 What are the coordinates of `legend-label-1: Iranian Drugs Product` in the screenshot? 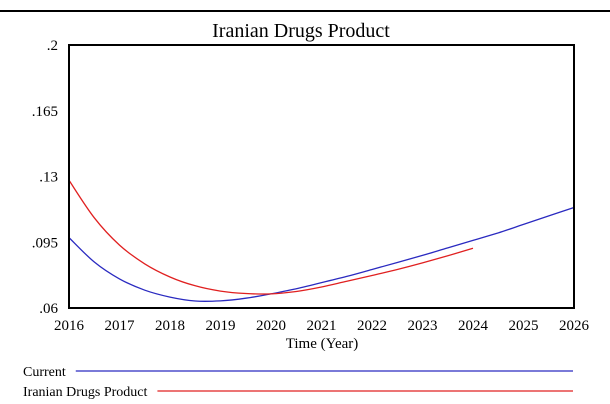 It's located at (85, 392).